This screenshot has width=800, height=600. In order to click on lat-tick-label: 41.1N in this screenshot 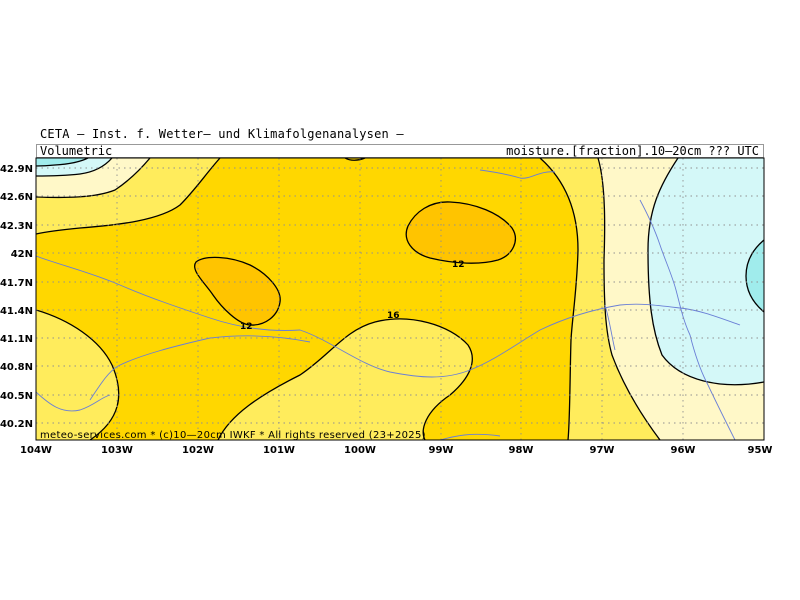, I will do `click(16, 339)`.